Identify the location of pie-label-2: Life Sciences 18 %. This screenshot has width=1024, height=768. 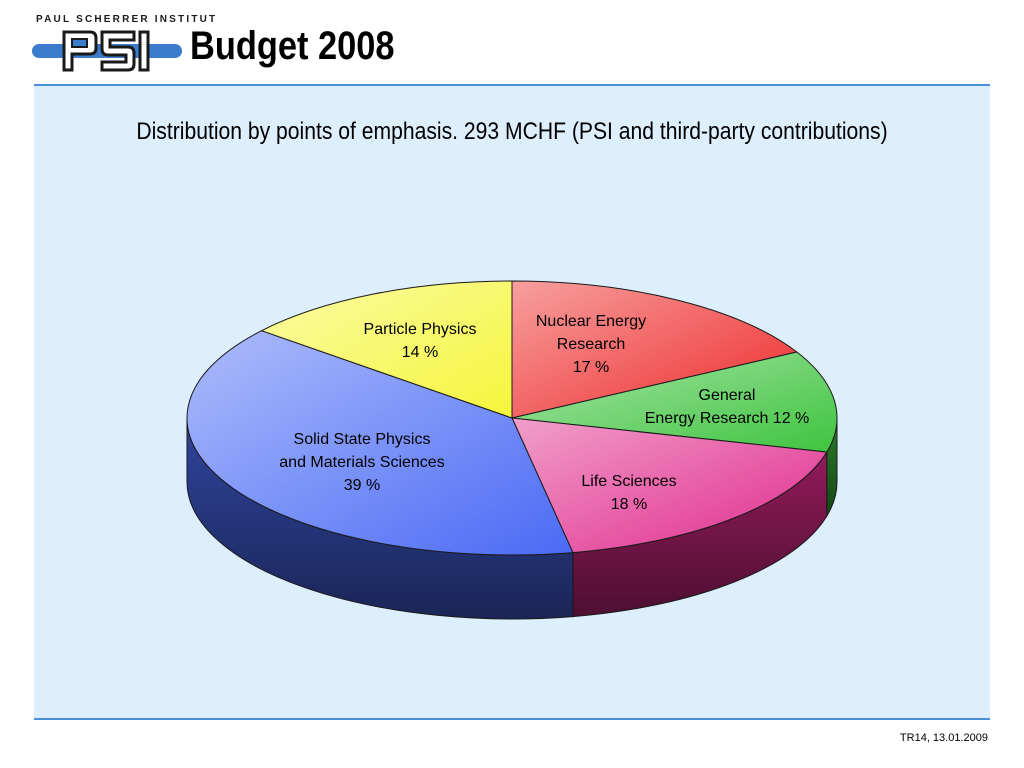
(628, 493).